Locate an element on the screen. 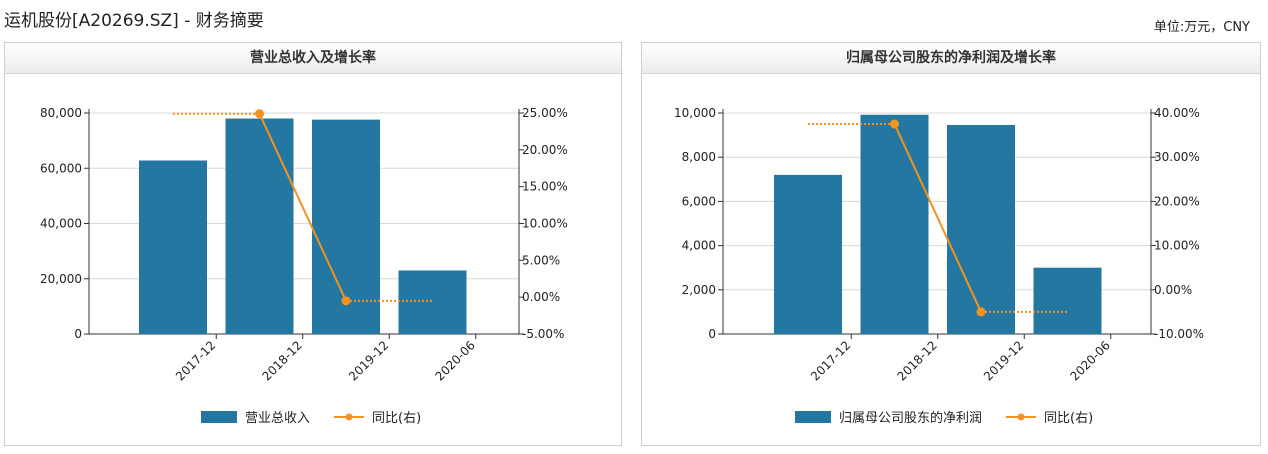 This screenshot has width=1268, height=454. legend-bar-label: 归属母公司股东的净利润 is located at coordinates (910, 418).